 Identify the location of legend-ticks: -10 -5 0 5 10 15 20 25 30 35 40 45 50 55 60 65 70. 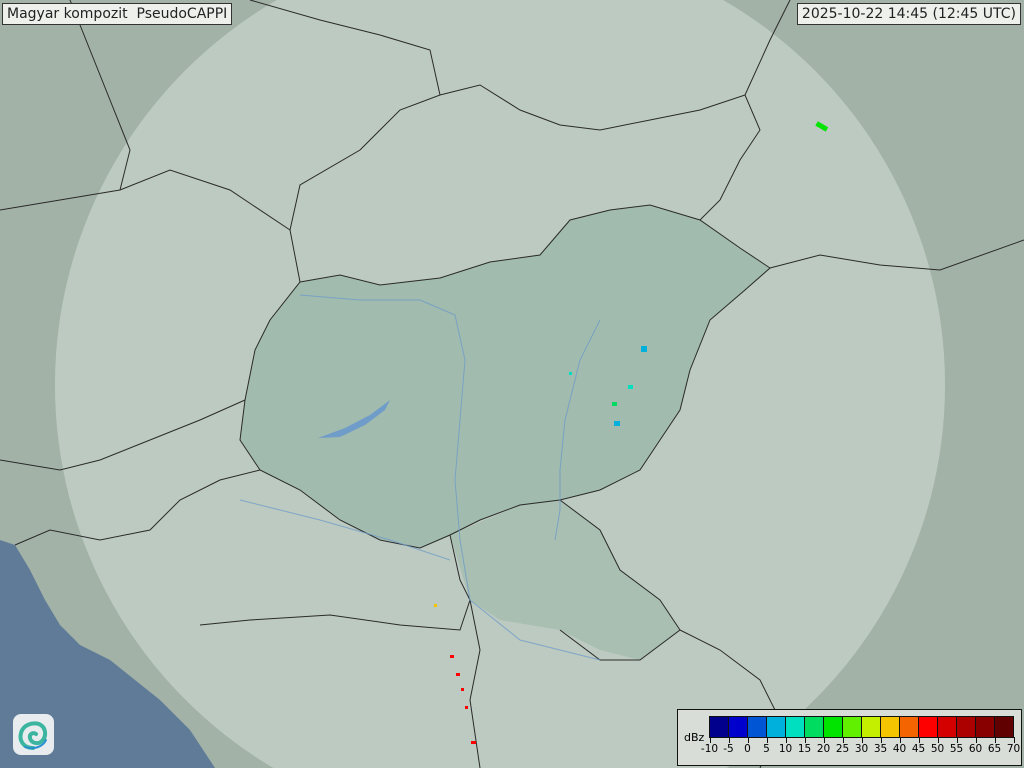
(860, 750).